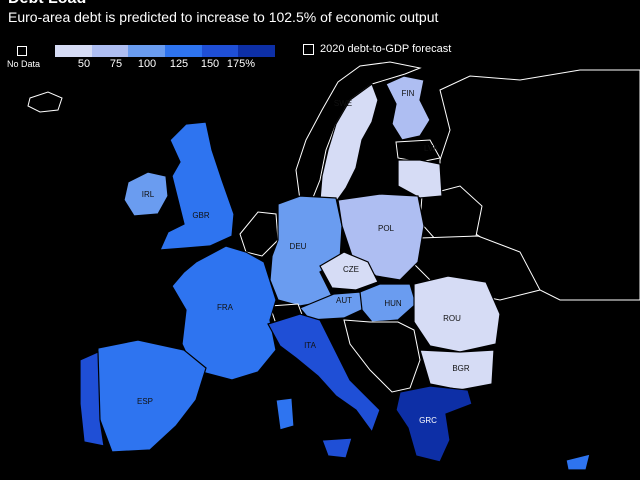 The width and height of the screenshot is (640, 480). What do you see at coordinates (382, 356) in the screenshot?
I see `country-balkans` at bounding box center [382, 356].